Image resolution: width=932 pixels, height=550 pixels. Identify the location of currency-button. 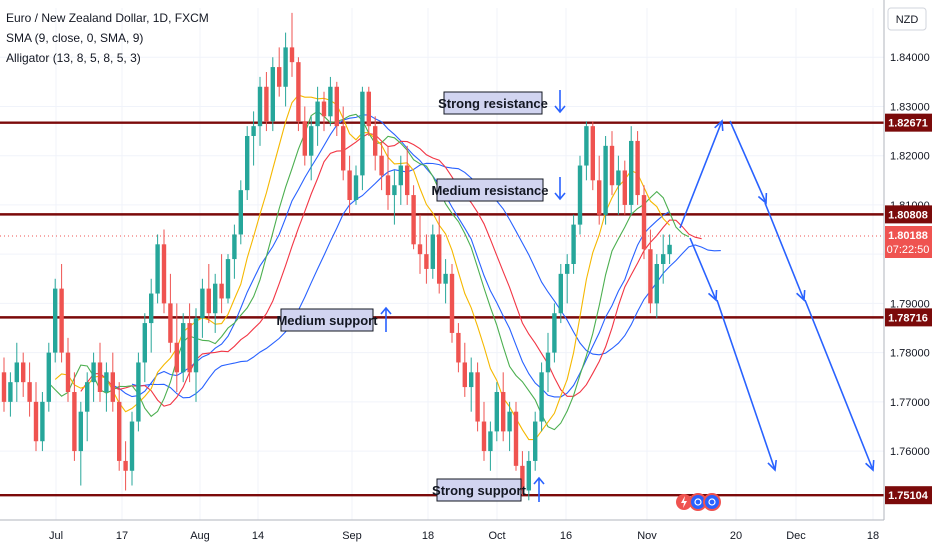
(907, 19).